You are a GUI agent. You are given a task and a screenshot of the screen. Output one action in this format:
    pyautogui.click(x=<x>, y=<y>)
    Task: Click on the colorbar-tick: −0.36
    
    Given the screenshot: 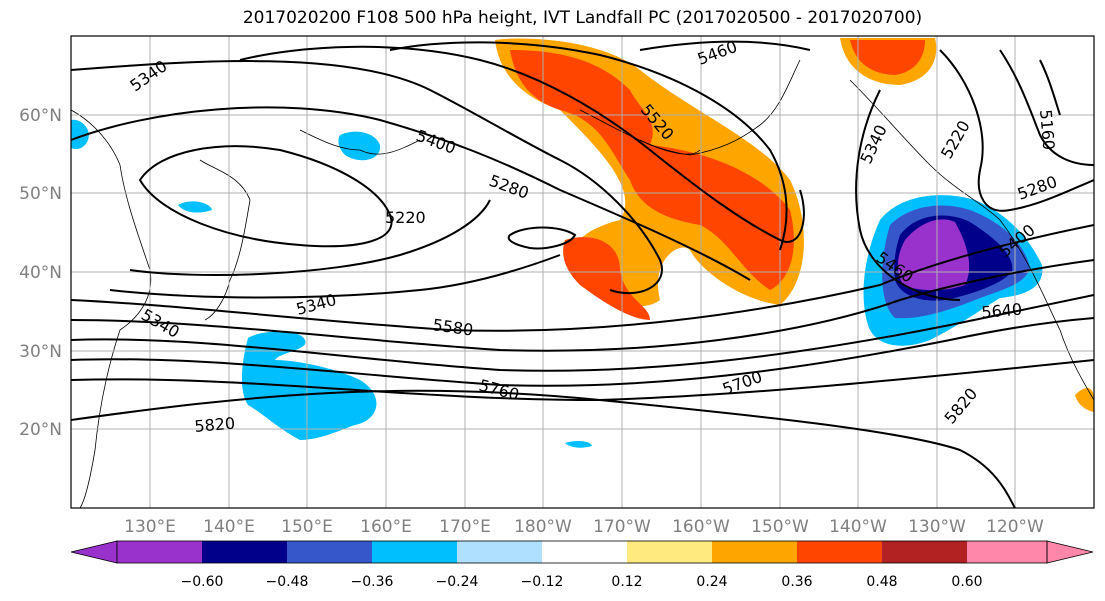 What is the action you would take?
    pyautogui.click(x=372, y=582)
    